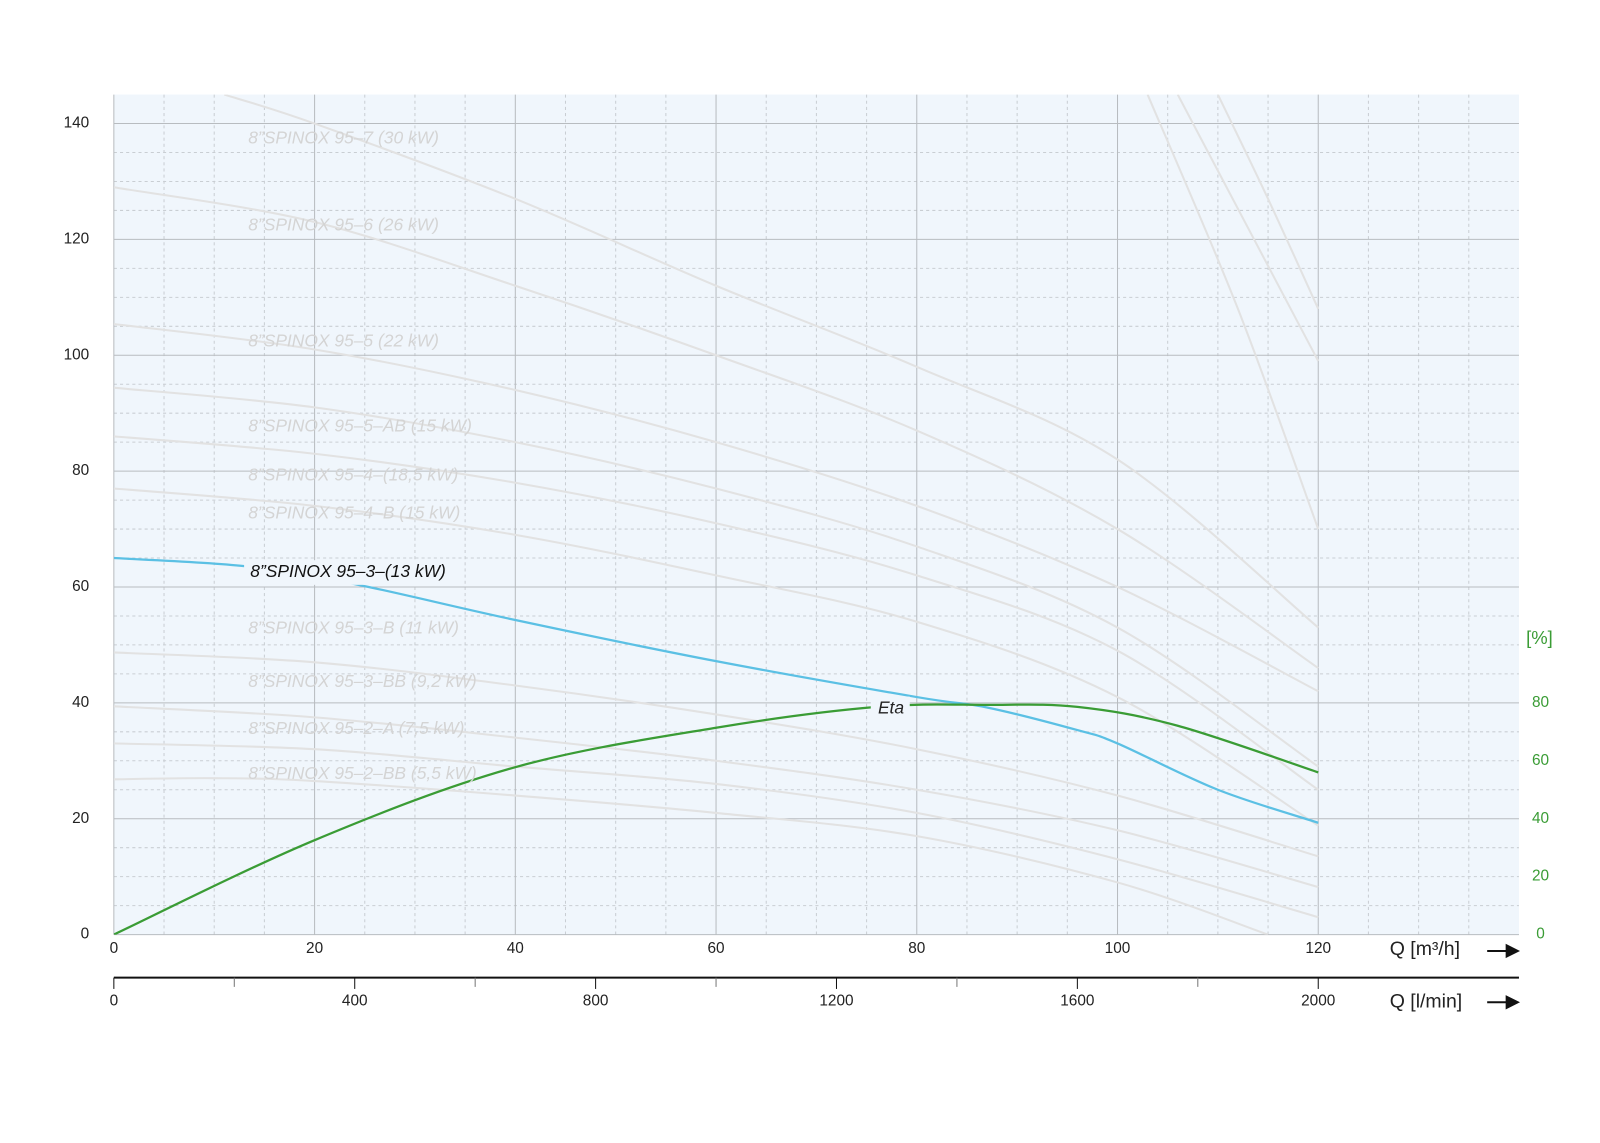 Image resolution: width=1600 pixels, height=1143 pixels. Describe the element at coordinates (1539, 637) in the screenshot. I see `y2-axis-label: [%]` at that location.